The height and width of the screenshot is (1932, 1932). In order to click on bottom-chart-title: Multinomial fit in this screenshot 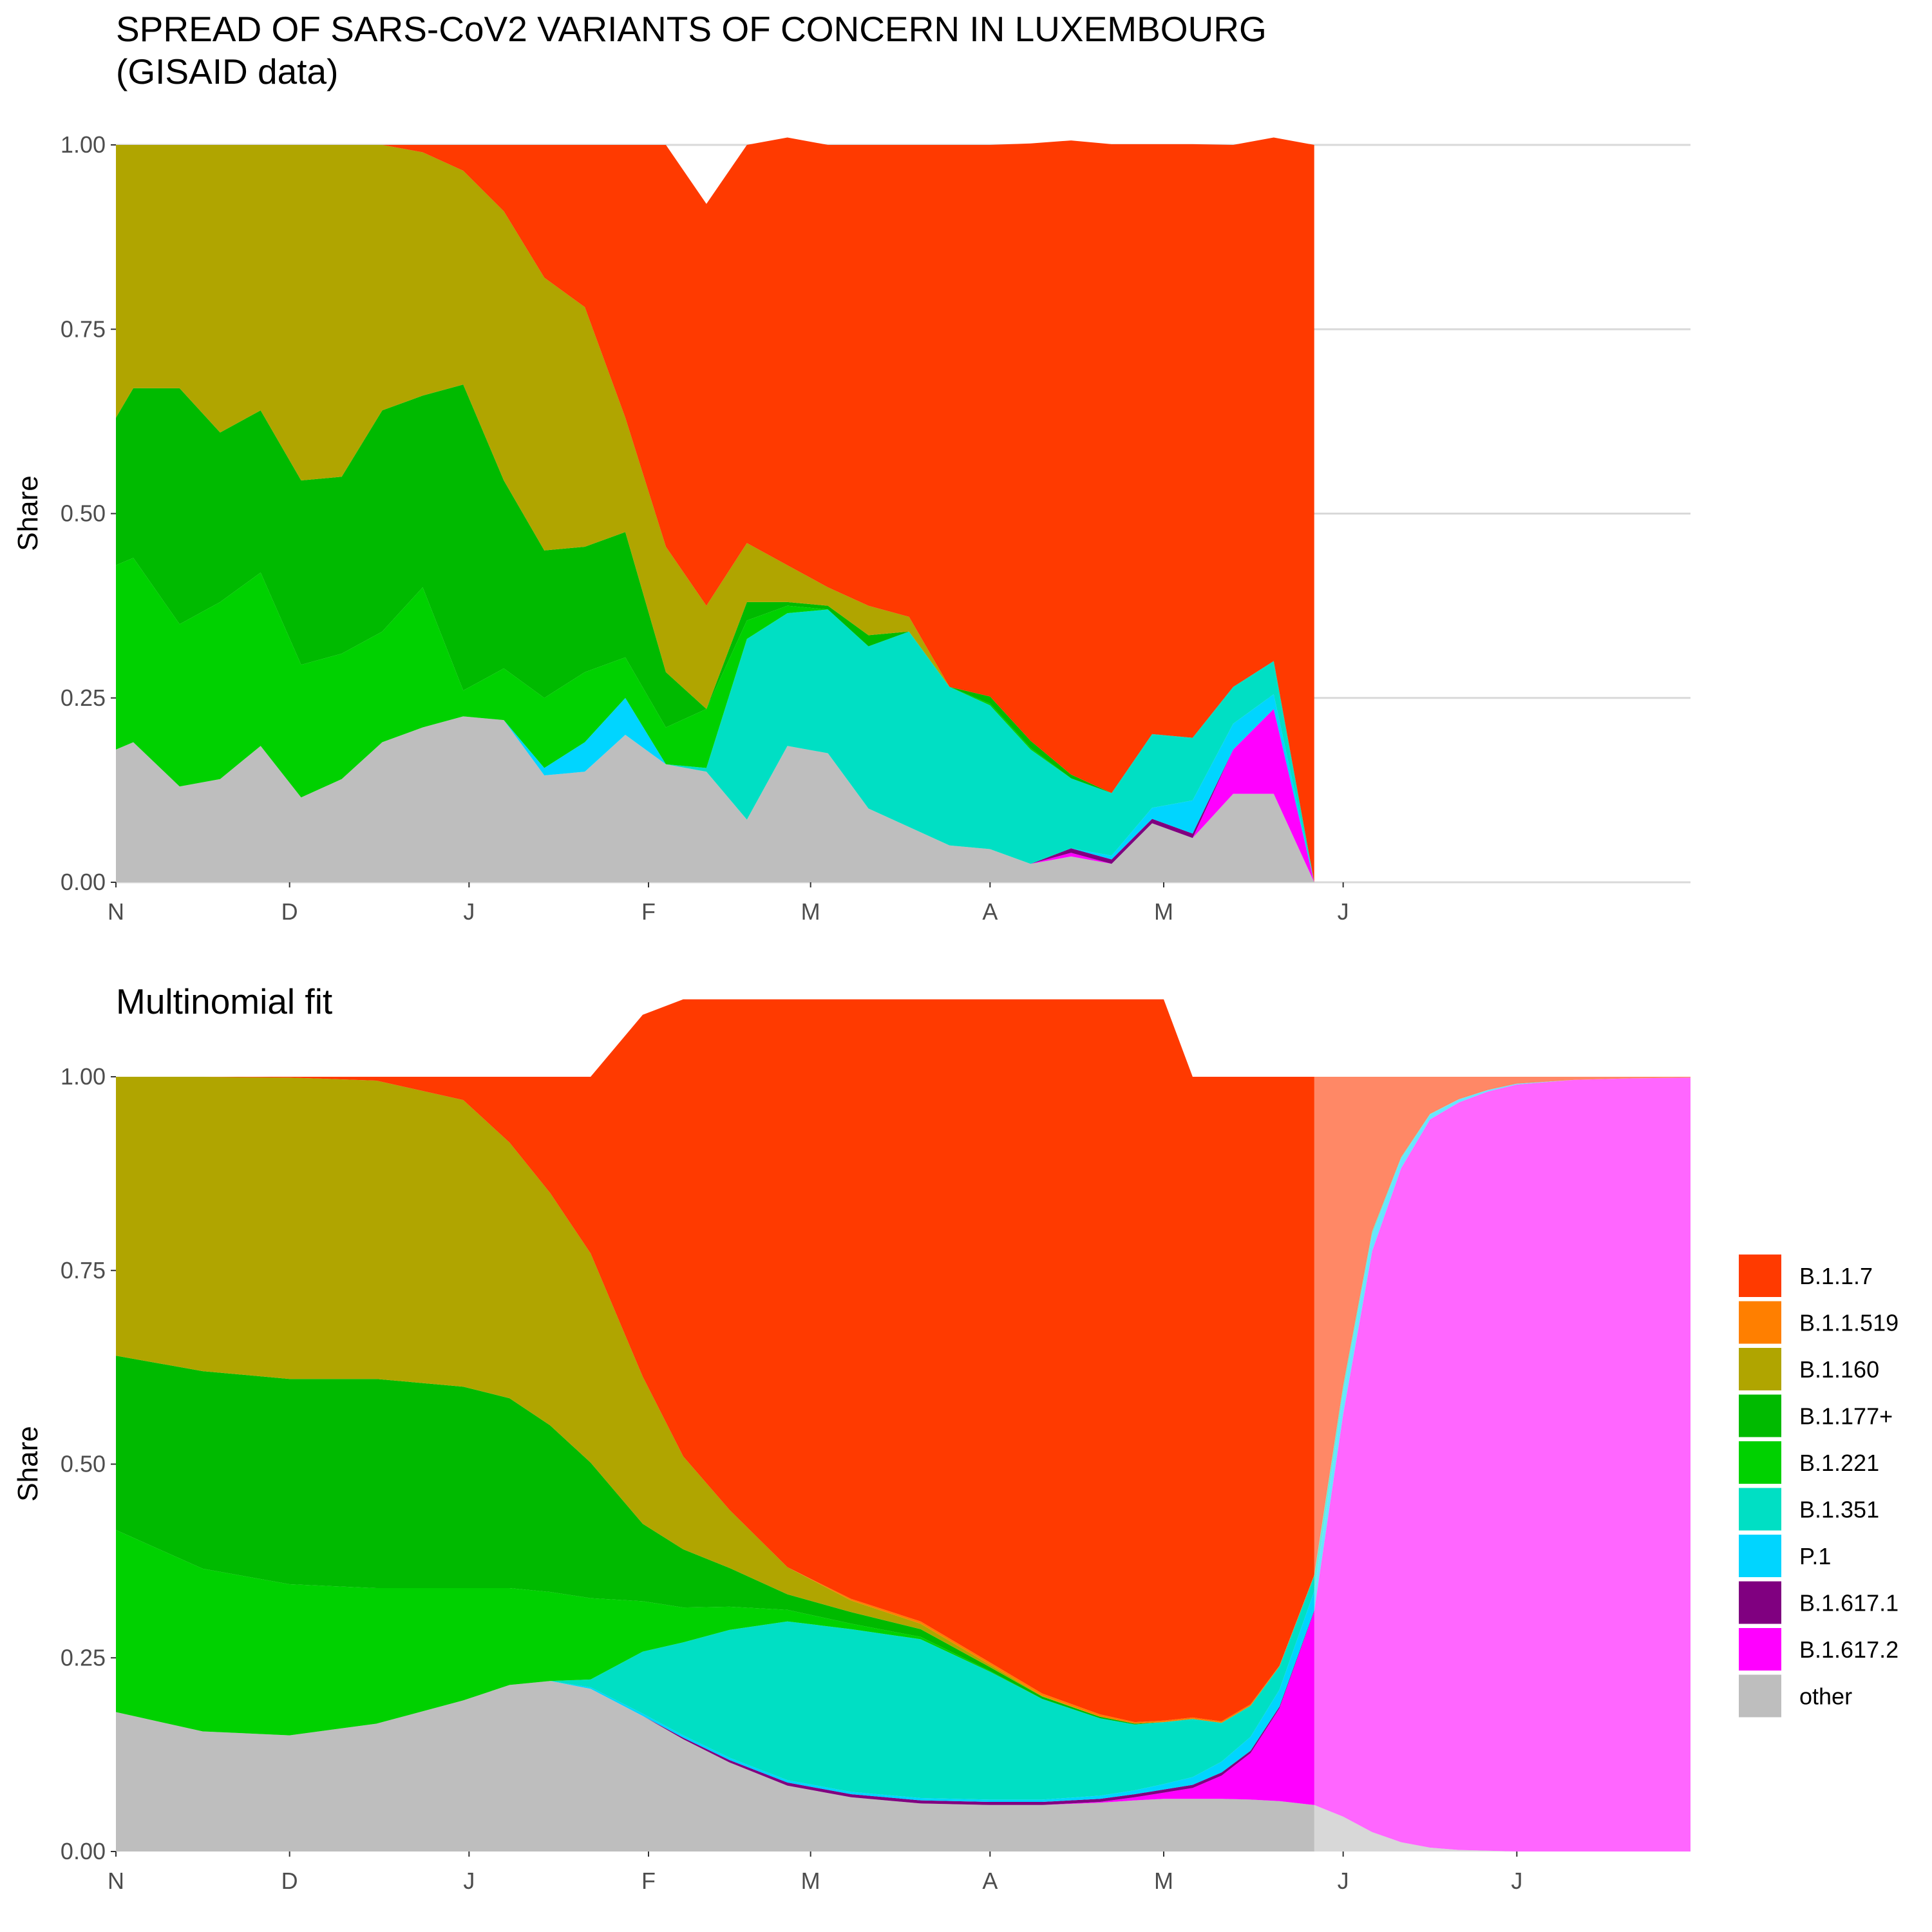, I will do `click(224, 1001)`.